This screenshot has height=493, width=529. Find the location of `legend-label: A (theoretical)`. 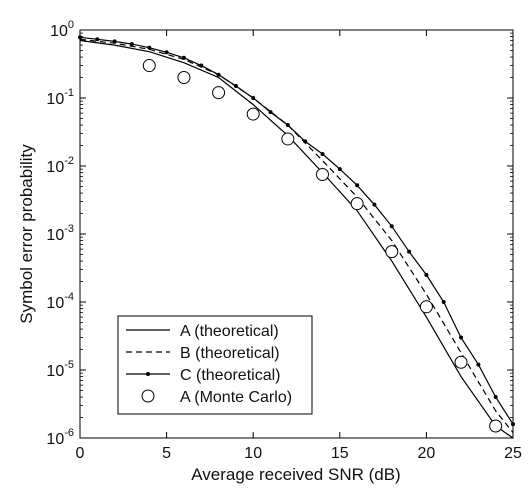

legend-label: A (theoretical) is located at coordinates (229, 331).